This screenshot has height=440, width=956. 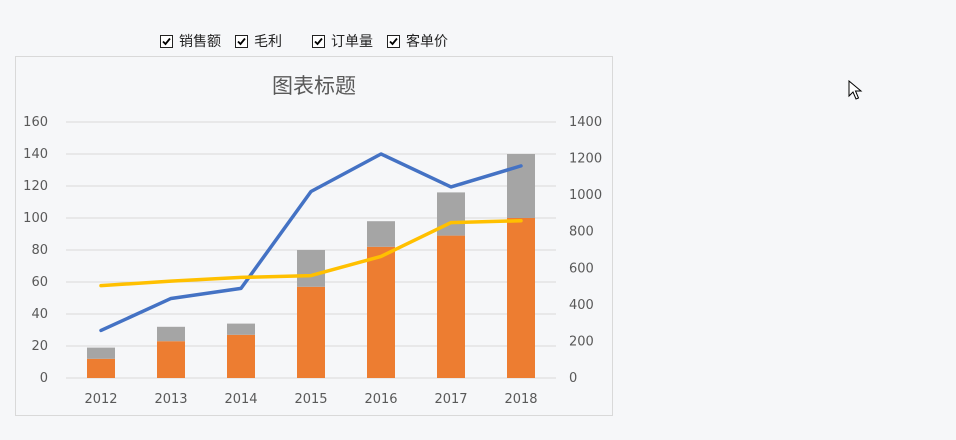 What do you see at coordinates (44, 378) in the screenshot?
I see `y-left-tick-label: 0` at bounding box center [44, 378].